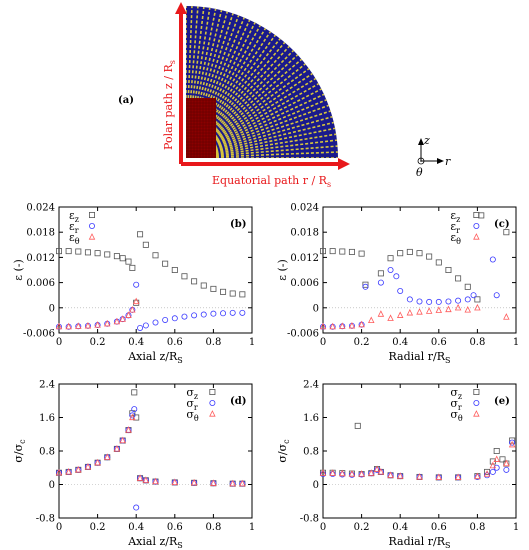 Image resolution: width=529 pixels, height=550 pixels. I want to click on y-axis-label: σ/σc, so click(283, 451).